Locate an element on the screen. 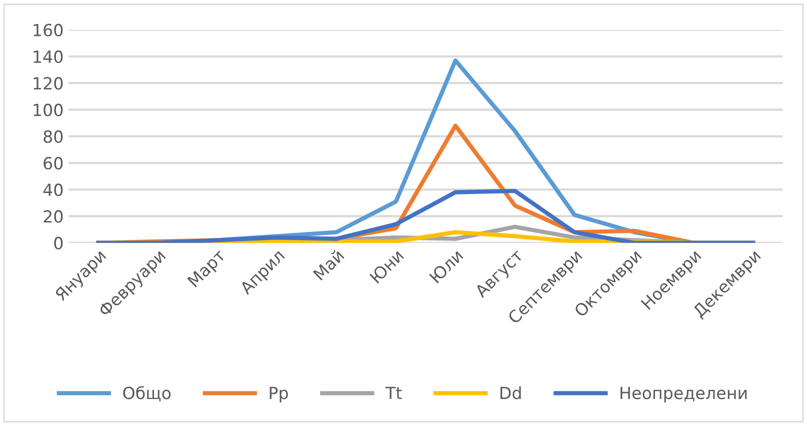 This screenshot has width=807, height=426. y-tick-label: 160 is located at coordinates (48, 30).